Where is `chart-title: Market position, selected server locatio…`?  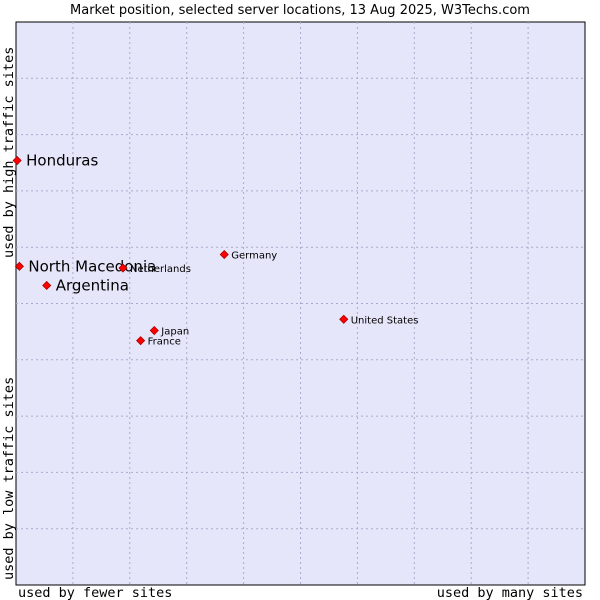
chart-title: Market position, selected server locatio… is located at coordinates (300, 10).